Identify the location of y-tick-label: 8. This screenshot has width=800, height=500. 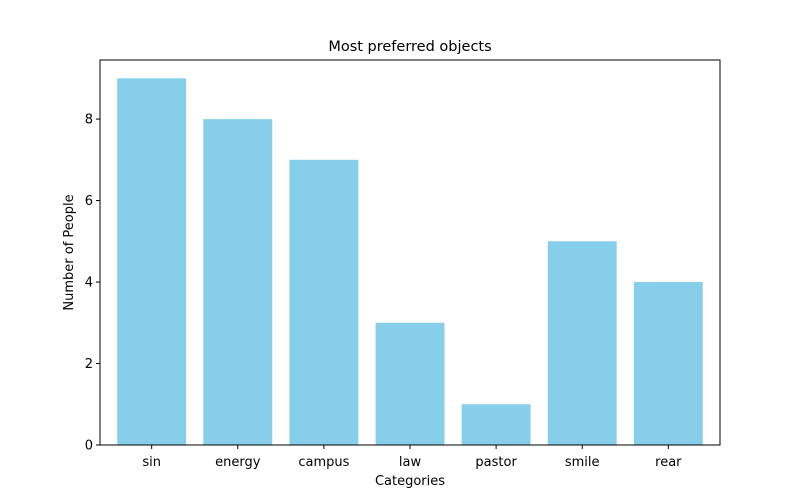
(89, 120).